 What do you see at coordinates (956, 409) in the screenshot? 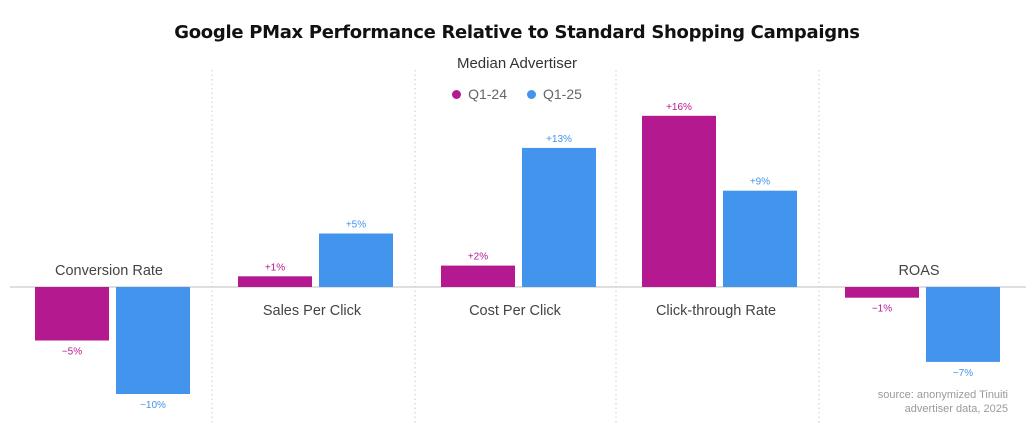
I see `source-line-2: advertiser data, 2025` at bounding box center [956, 409].